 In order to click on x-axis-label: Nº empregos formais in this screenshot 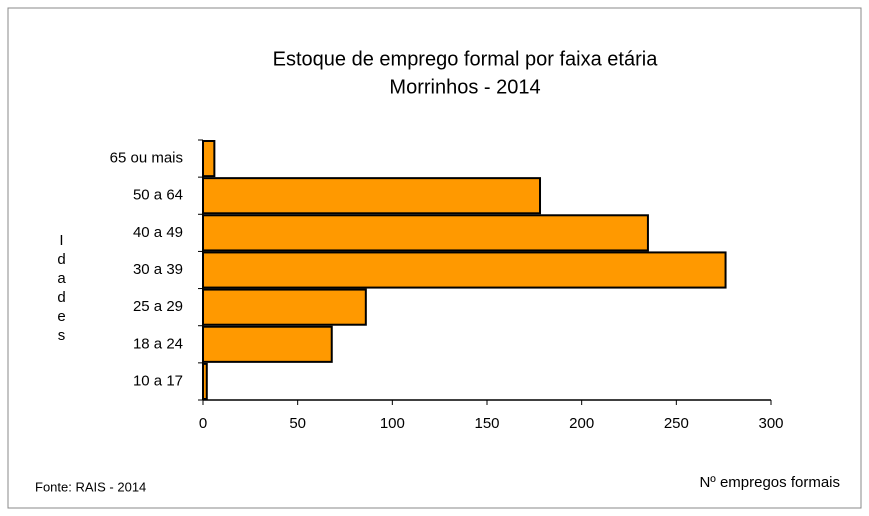, I will do `click(769, 482)`.